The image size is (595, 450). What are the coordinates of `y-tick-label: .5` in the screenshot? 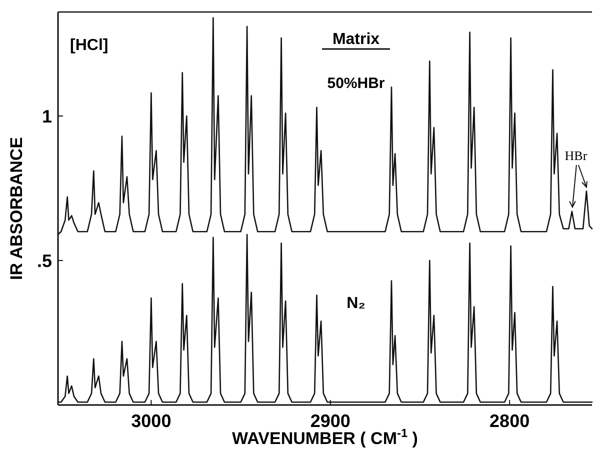 It's located at (44, 260).